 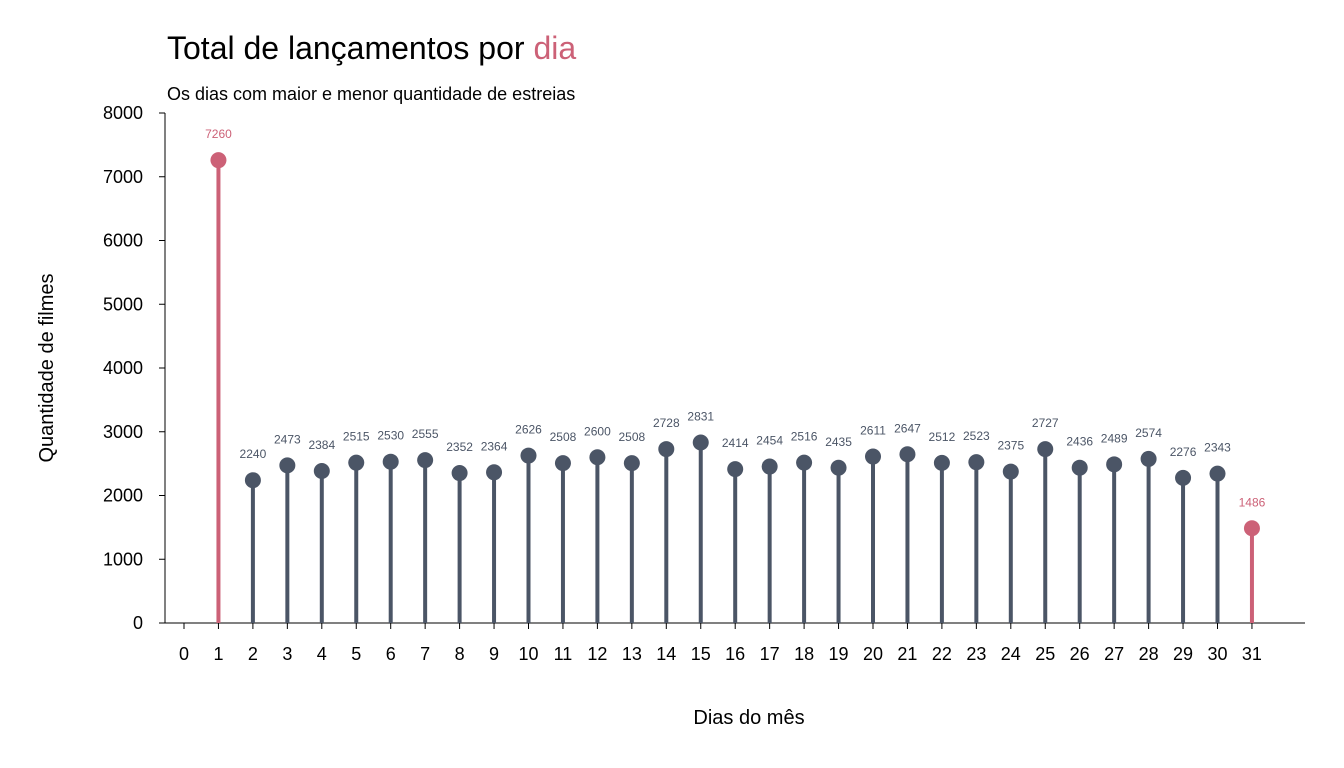 What do you see at coordinates (666, 423) in the screenshot?
I see `data-label: 2728` at bounding box center [666, 423].